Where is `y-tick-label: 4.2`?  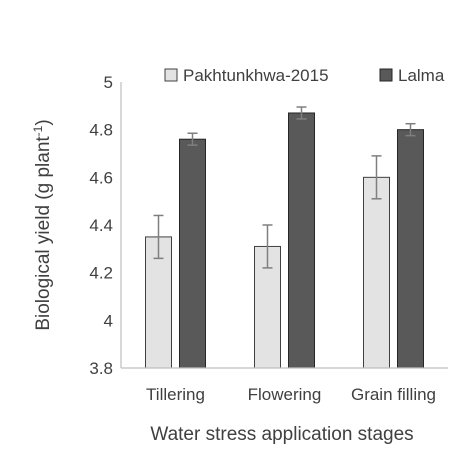
y-tick-label: 4.2 is located at coordinates (101, 273).